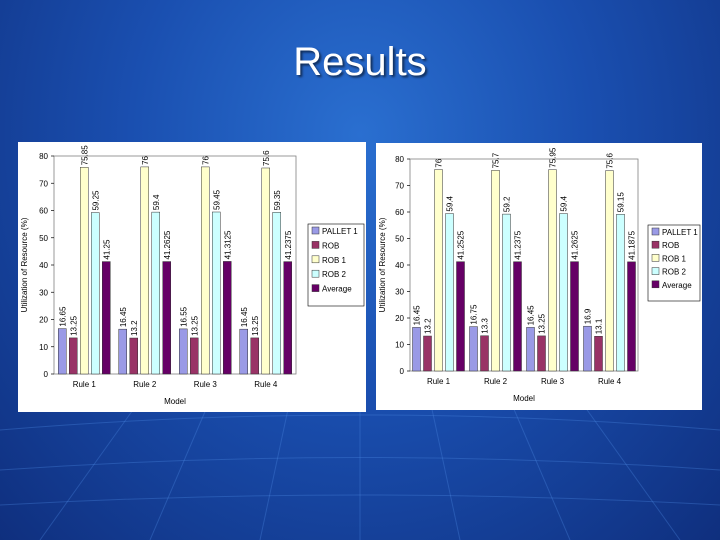  Describe the element at coordinates (43, 183) in the screenshot. I see `y-tick-label: 70` at that location.